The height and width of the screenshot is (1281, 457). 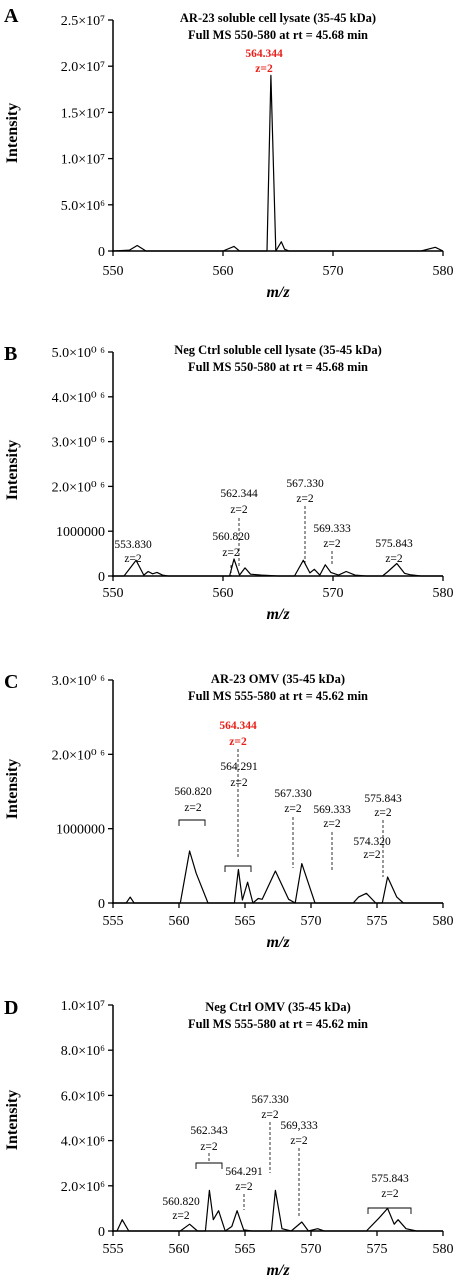 I want to click on chart-title: Neg Ctrl soluble cell lysate (35-45 kDa), so click(x=278, y=350).